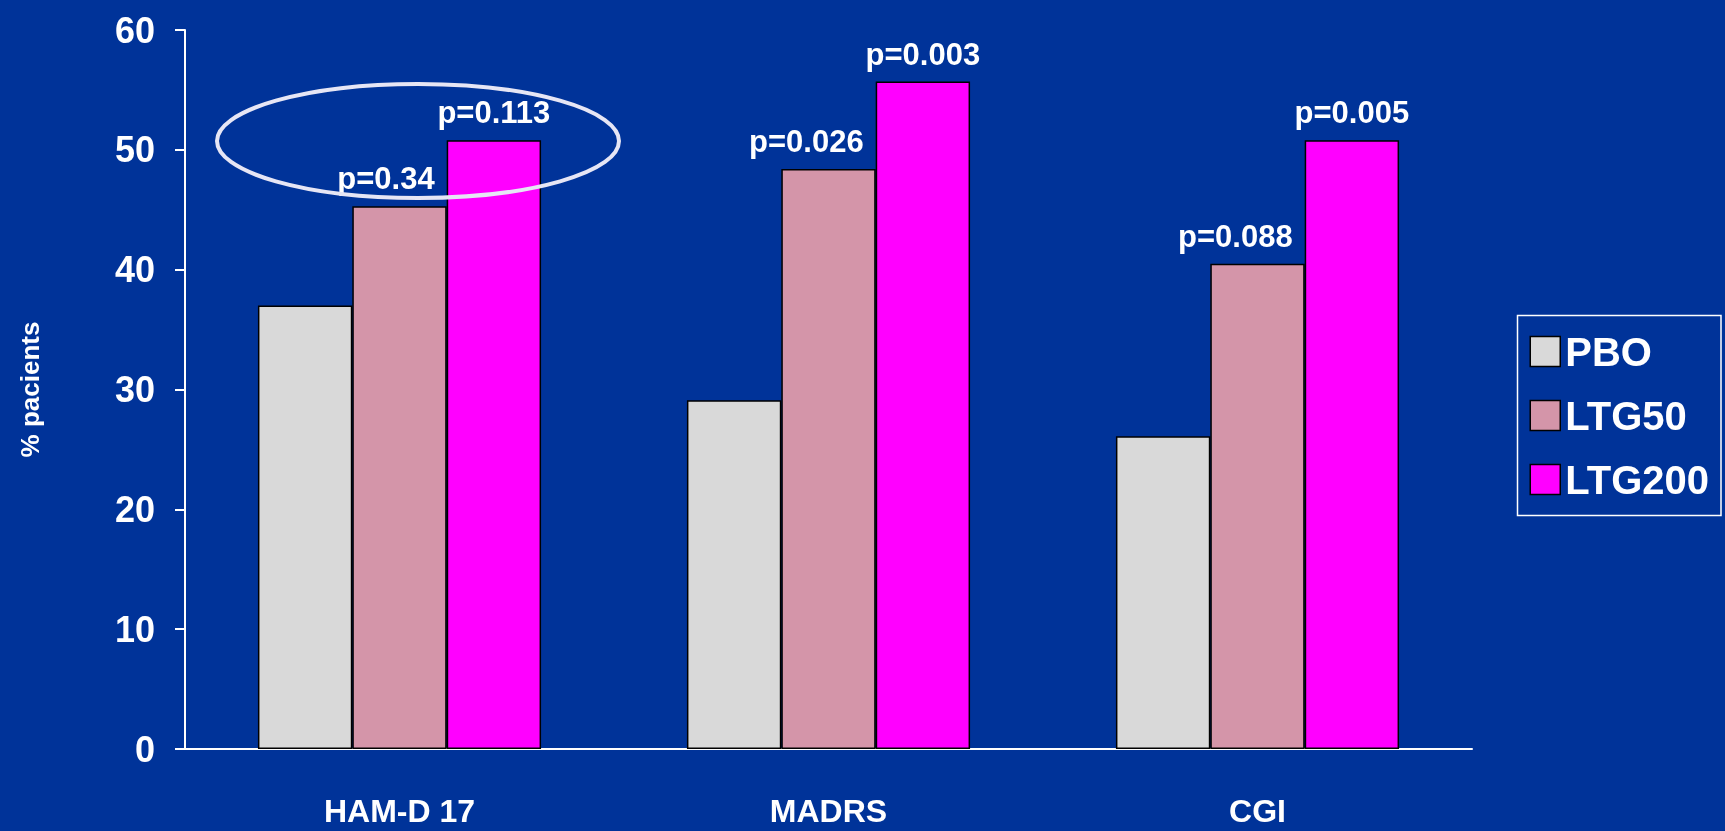  I want to click on y-tick-label: 30, so click(134, 389).